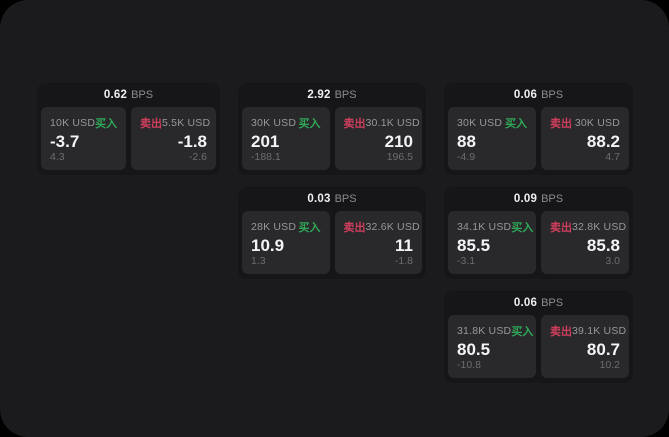 The width and height of the screenshot is (669, 437). I want to click on sell-price: 210, so click(398, 141).